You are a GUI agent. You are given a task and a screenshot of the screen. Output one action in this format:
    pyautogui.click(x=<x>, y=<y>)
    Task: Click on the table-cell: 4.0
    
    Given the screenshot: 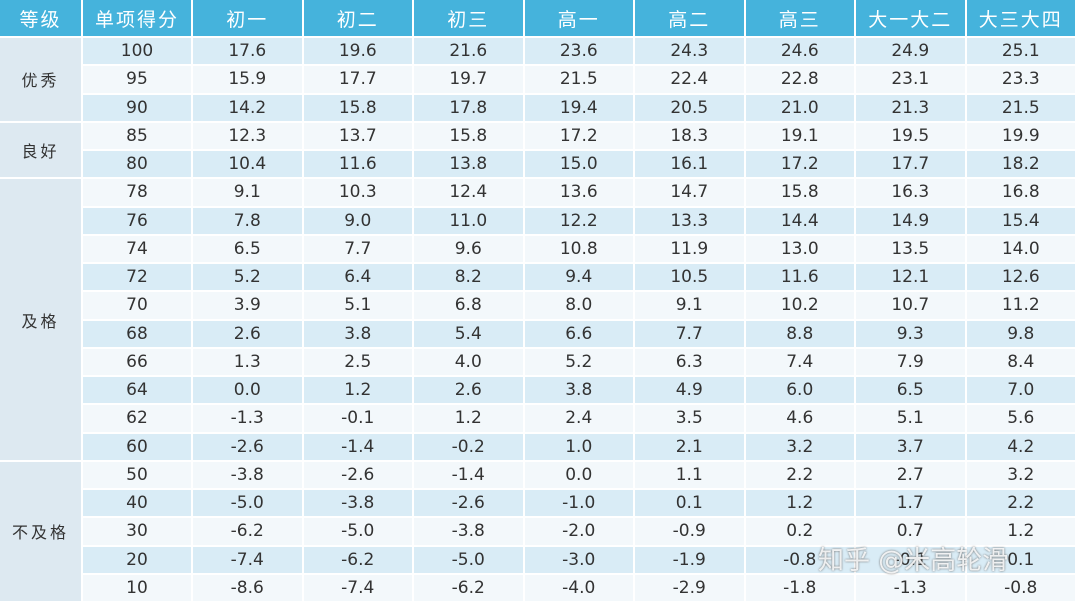 What is the action you would take?
    pyautogui.click(x=469, y=362)
    